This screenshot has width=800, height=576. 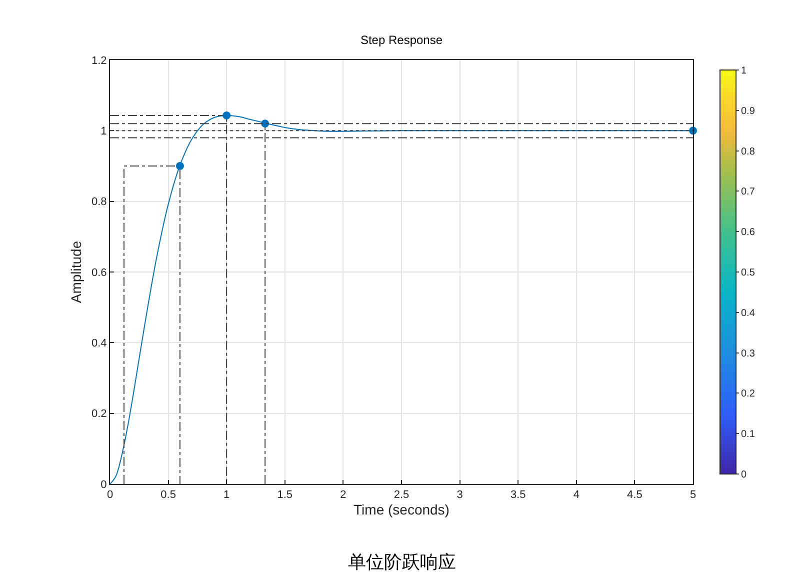 What do you see at coordinates (285, 495) in the screenshot?
I see `x-tick-label: 1.5` at bounding box center [285, 495].